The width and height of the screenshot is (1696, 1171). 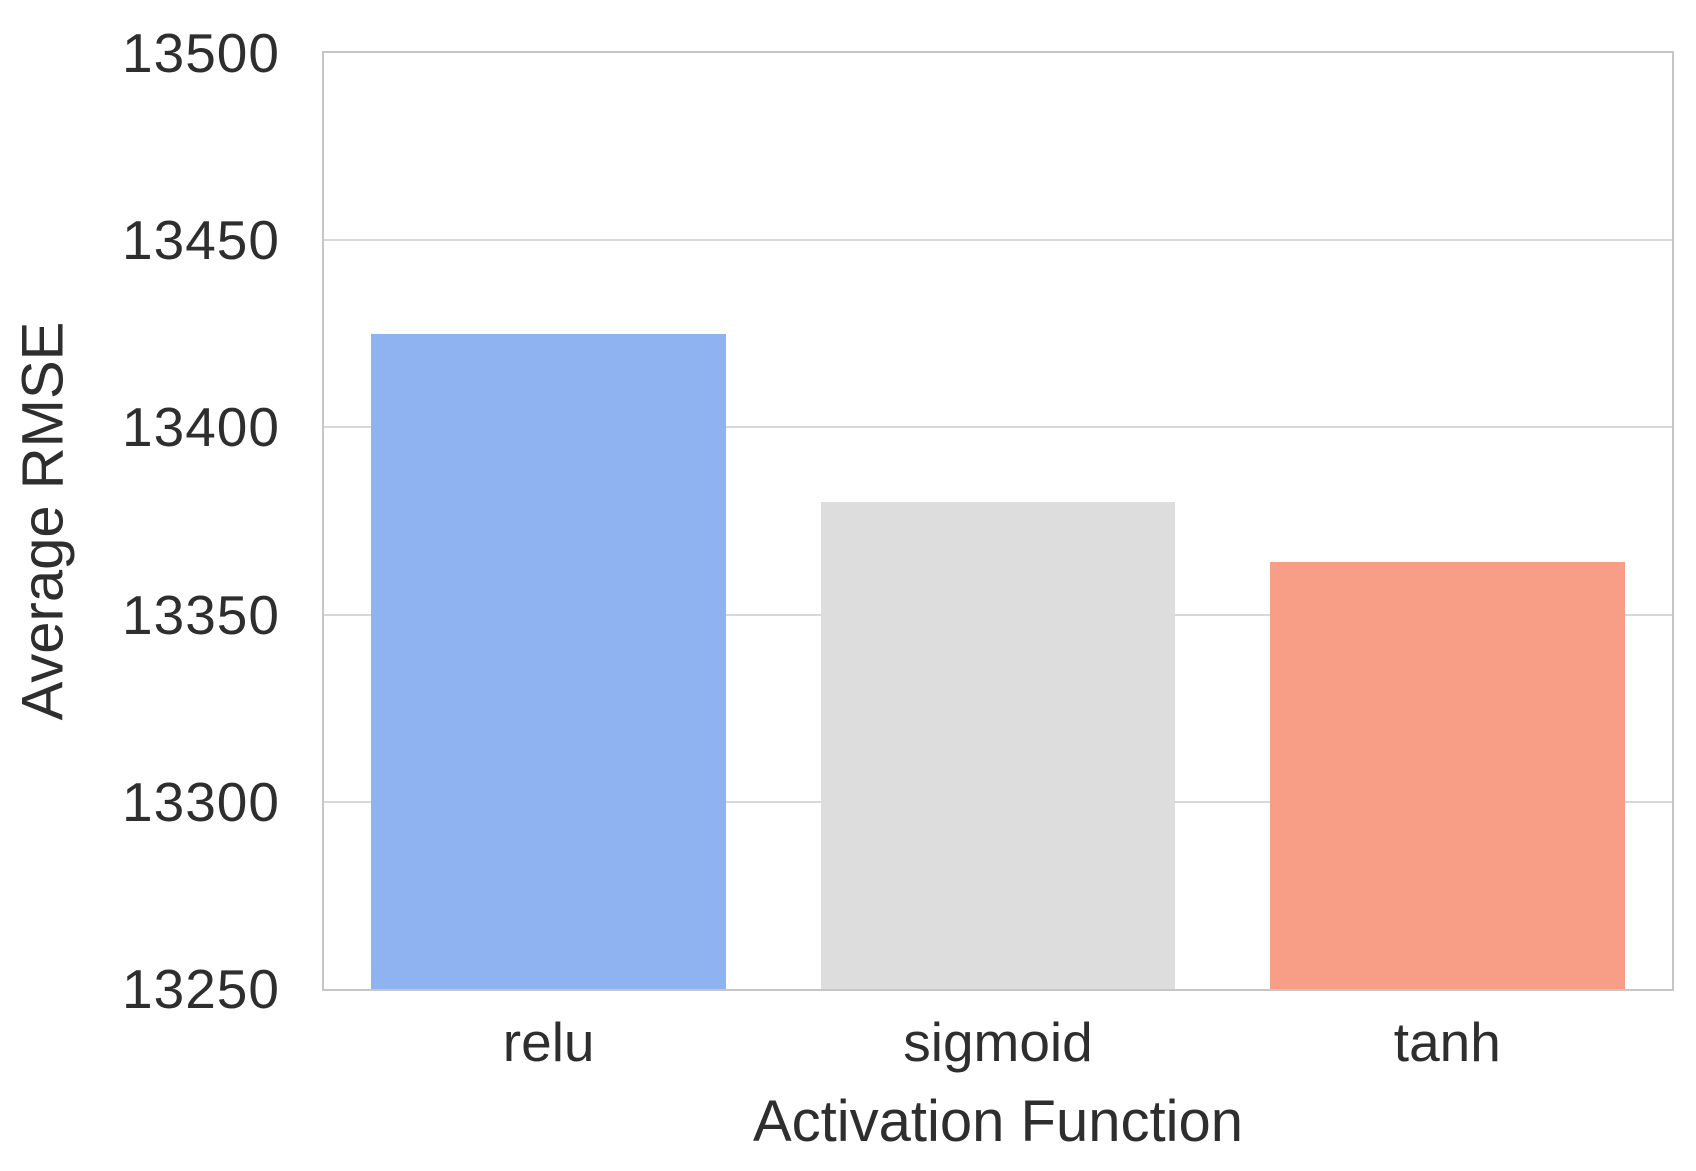 I want to click on x-axis-title: Activation Function, so click(x=998, y=1121).